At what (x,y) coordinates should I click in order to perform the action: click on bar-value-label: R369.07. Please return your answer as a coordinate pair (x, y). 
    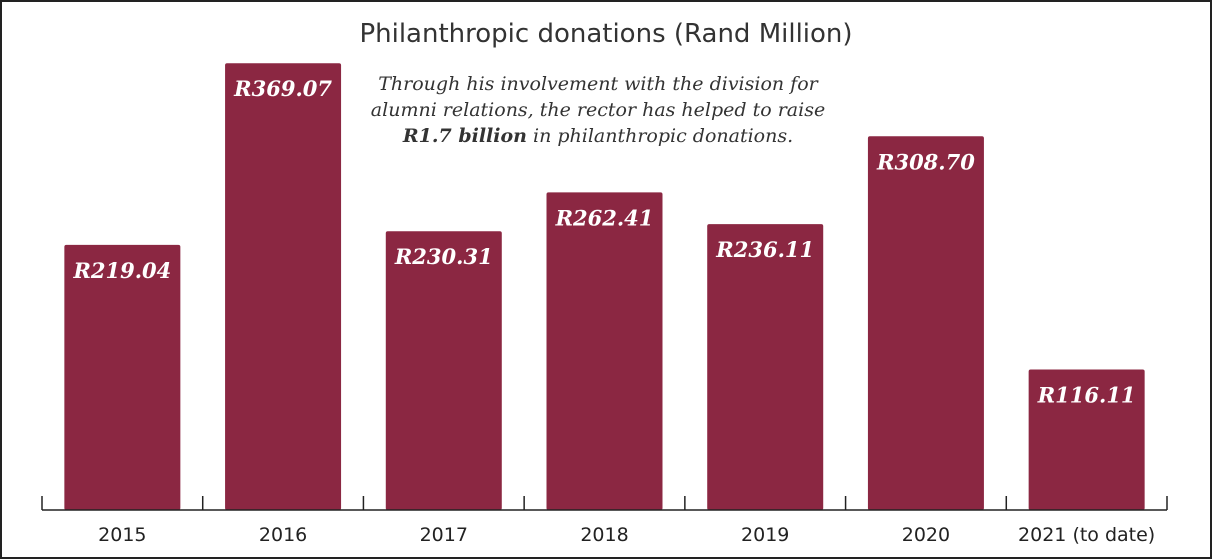
    Looking at the image, I should click on (282, 88).